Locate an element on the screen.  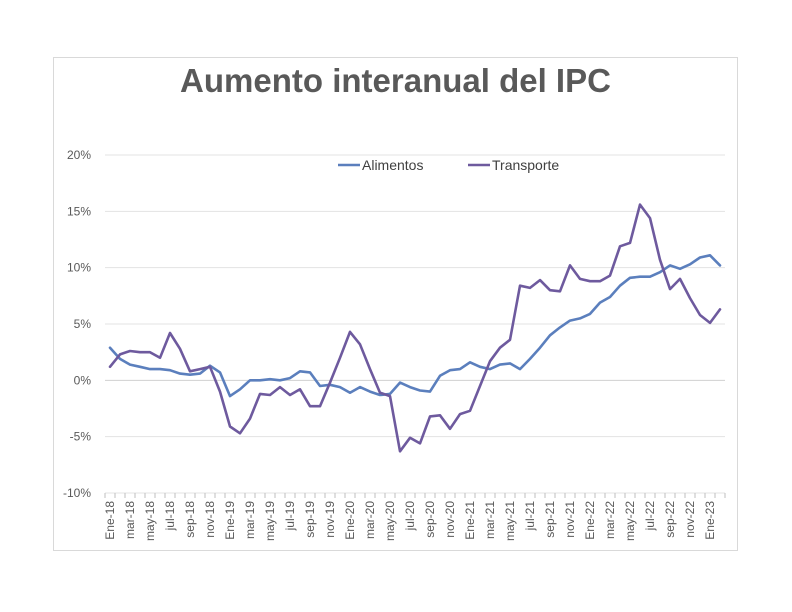
x-tick-label: may-22 is located at coordinates (630, 521).